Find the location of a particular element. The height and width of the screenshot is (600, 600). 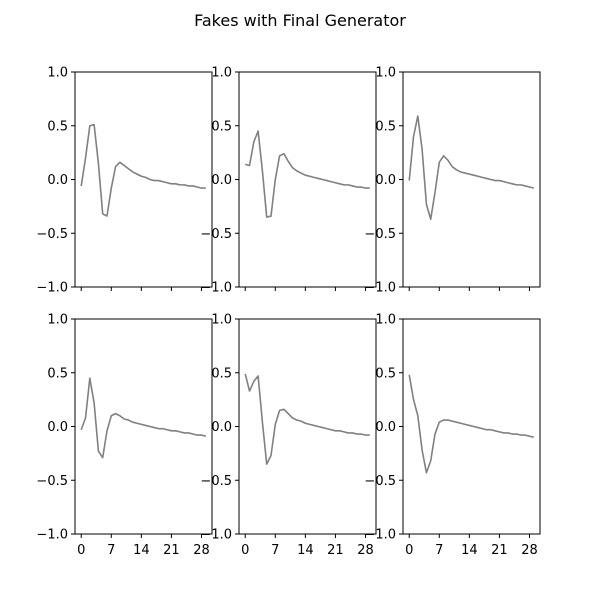

subplot-5: 1.0 0.5 0.0 −0.5 −1.0 0 7 14 21 28 is located at coordinates (288, 435).